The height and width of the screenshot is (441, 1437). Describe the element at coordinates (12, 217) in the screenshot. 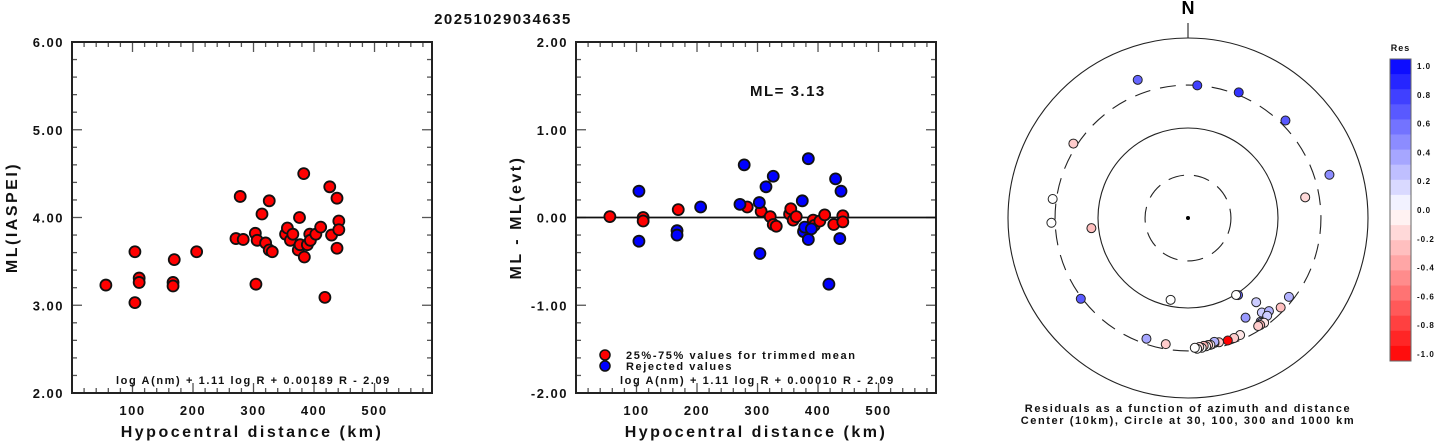

I see `y-axis-title: ML(IASPEI)` at that location.